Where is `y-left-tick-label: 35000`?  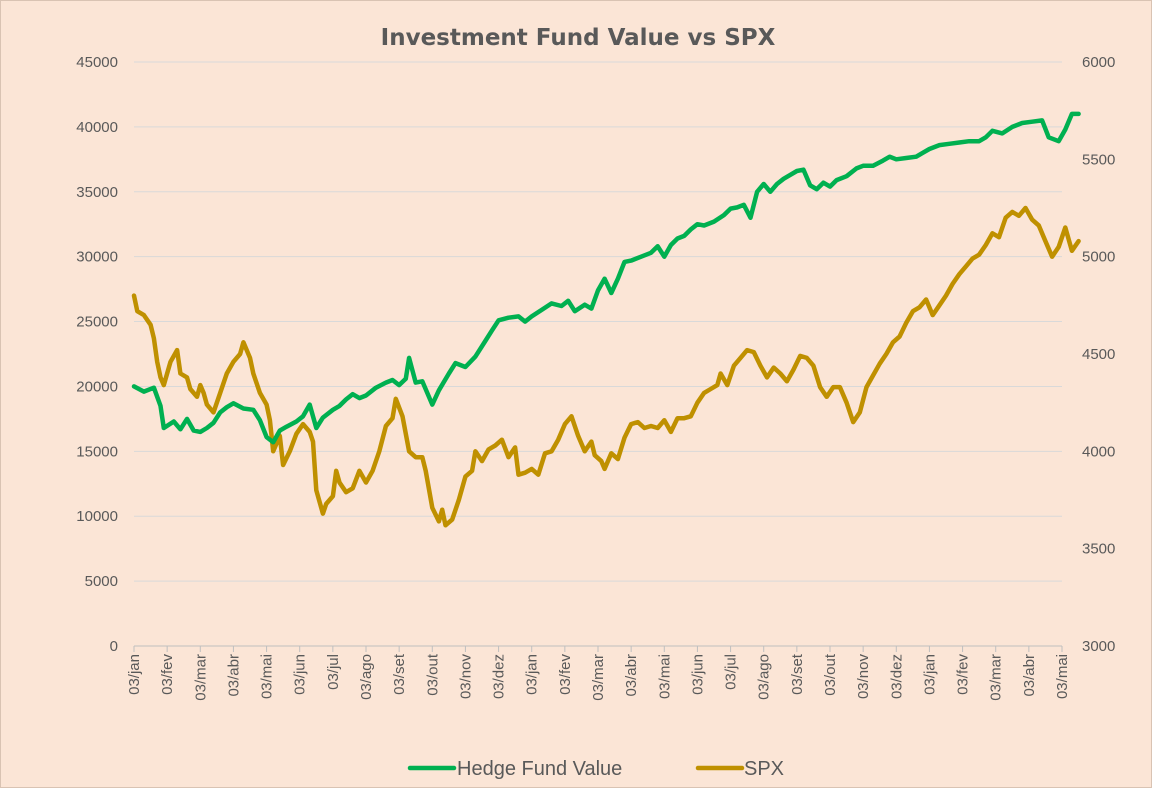 y-left-tick-label: 35000 is located at coordinates (97, 192).